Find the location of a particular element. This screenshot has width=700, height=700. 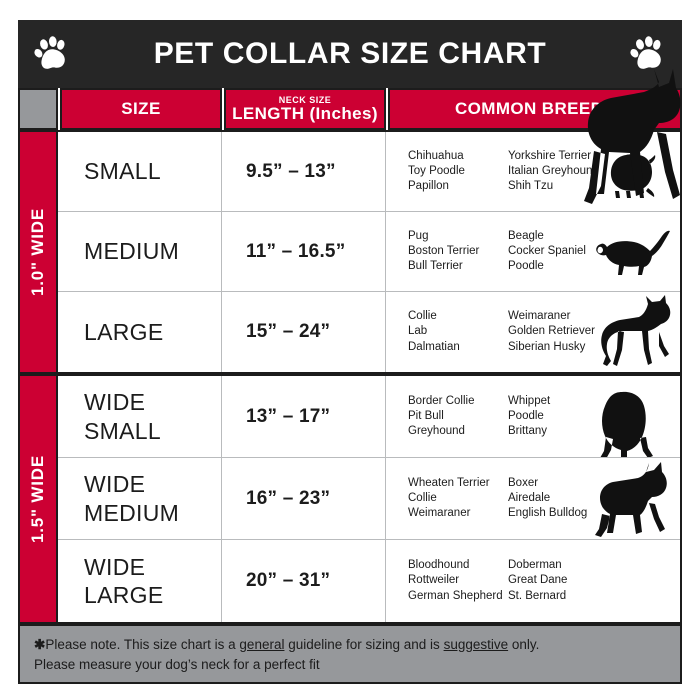

asterisk-icon: ✱ is located at coordinates (40, 644).